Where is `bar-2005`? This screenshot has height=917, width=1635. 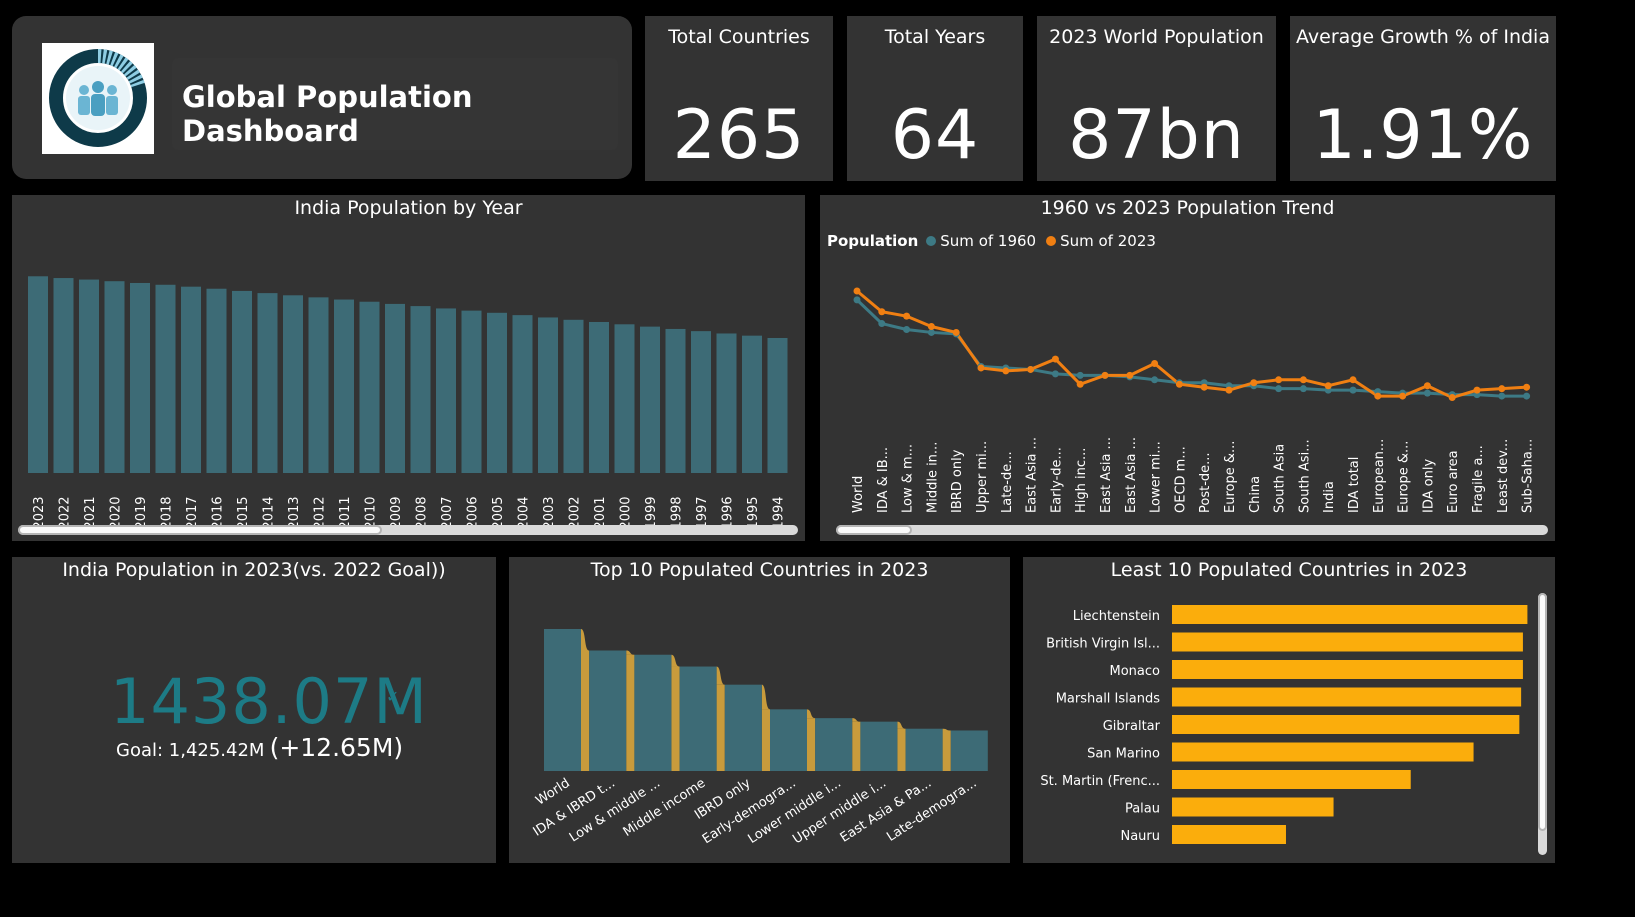
bar-2005 is located at coordinates (497, 392).